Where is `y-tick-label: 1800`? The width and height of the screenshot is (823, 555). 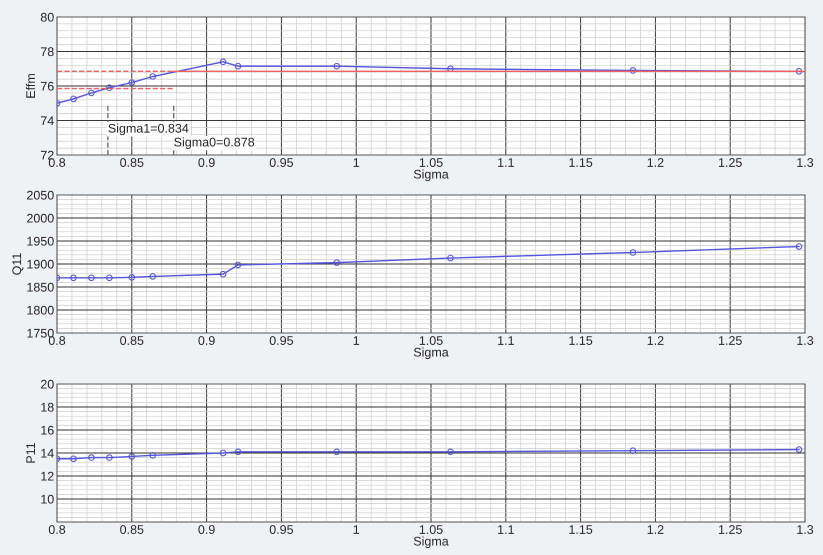
y-tick-label: 1800 is located at coordinates (40, 310).